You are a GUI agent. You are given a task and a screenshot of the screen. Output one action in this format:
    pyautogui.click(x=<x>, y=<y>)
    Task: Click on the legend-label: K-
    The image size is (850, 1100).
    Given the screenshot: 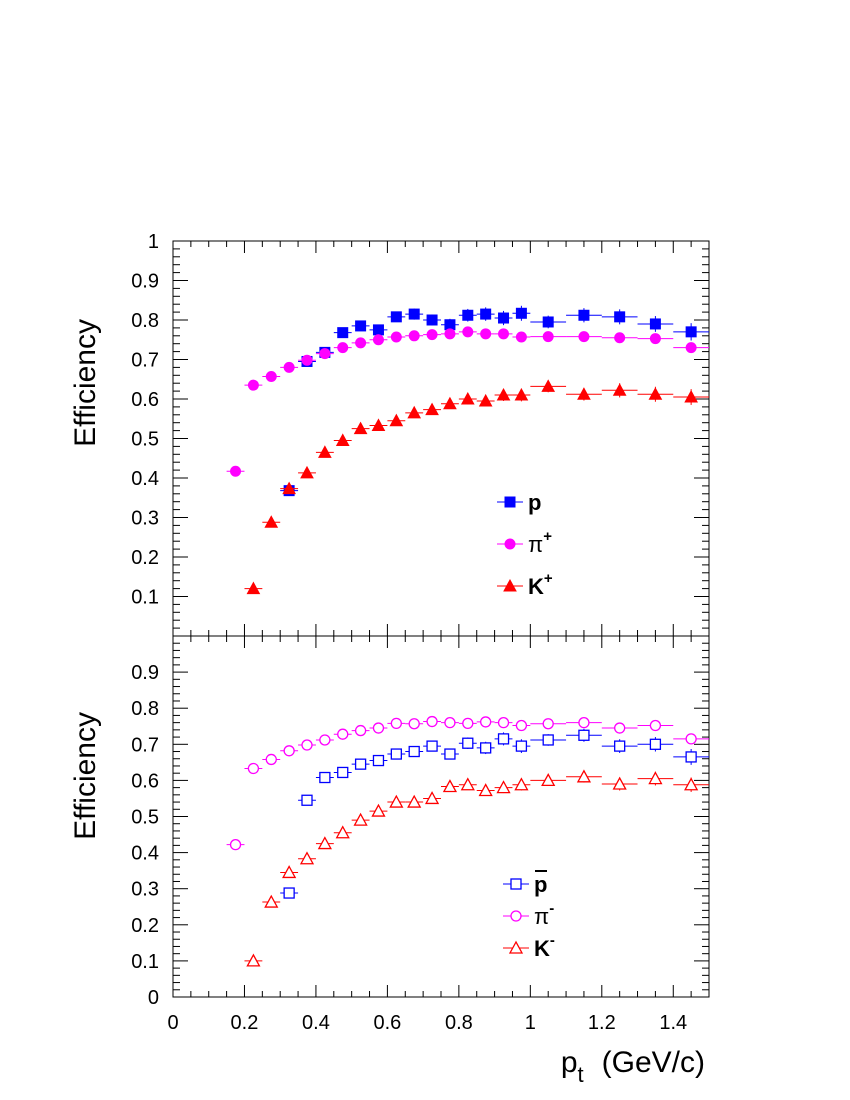 What is the action you would take?
    pyautogui.click(x=544, y=946)
    